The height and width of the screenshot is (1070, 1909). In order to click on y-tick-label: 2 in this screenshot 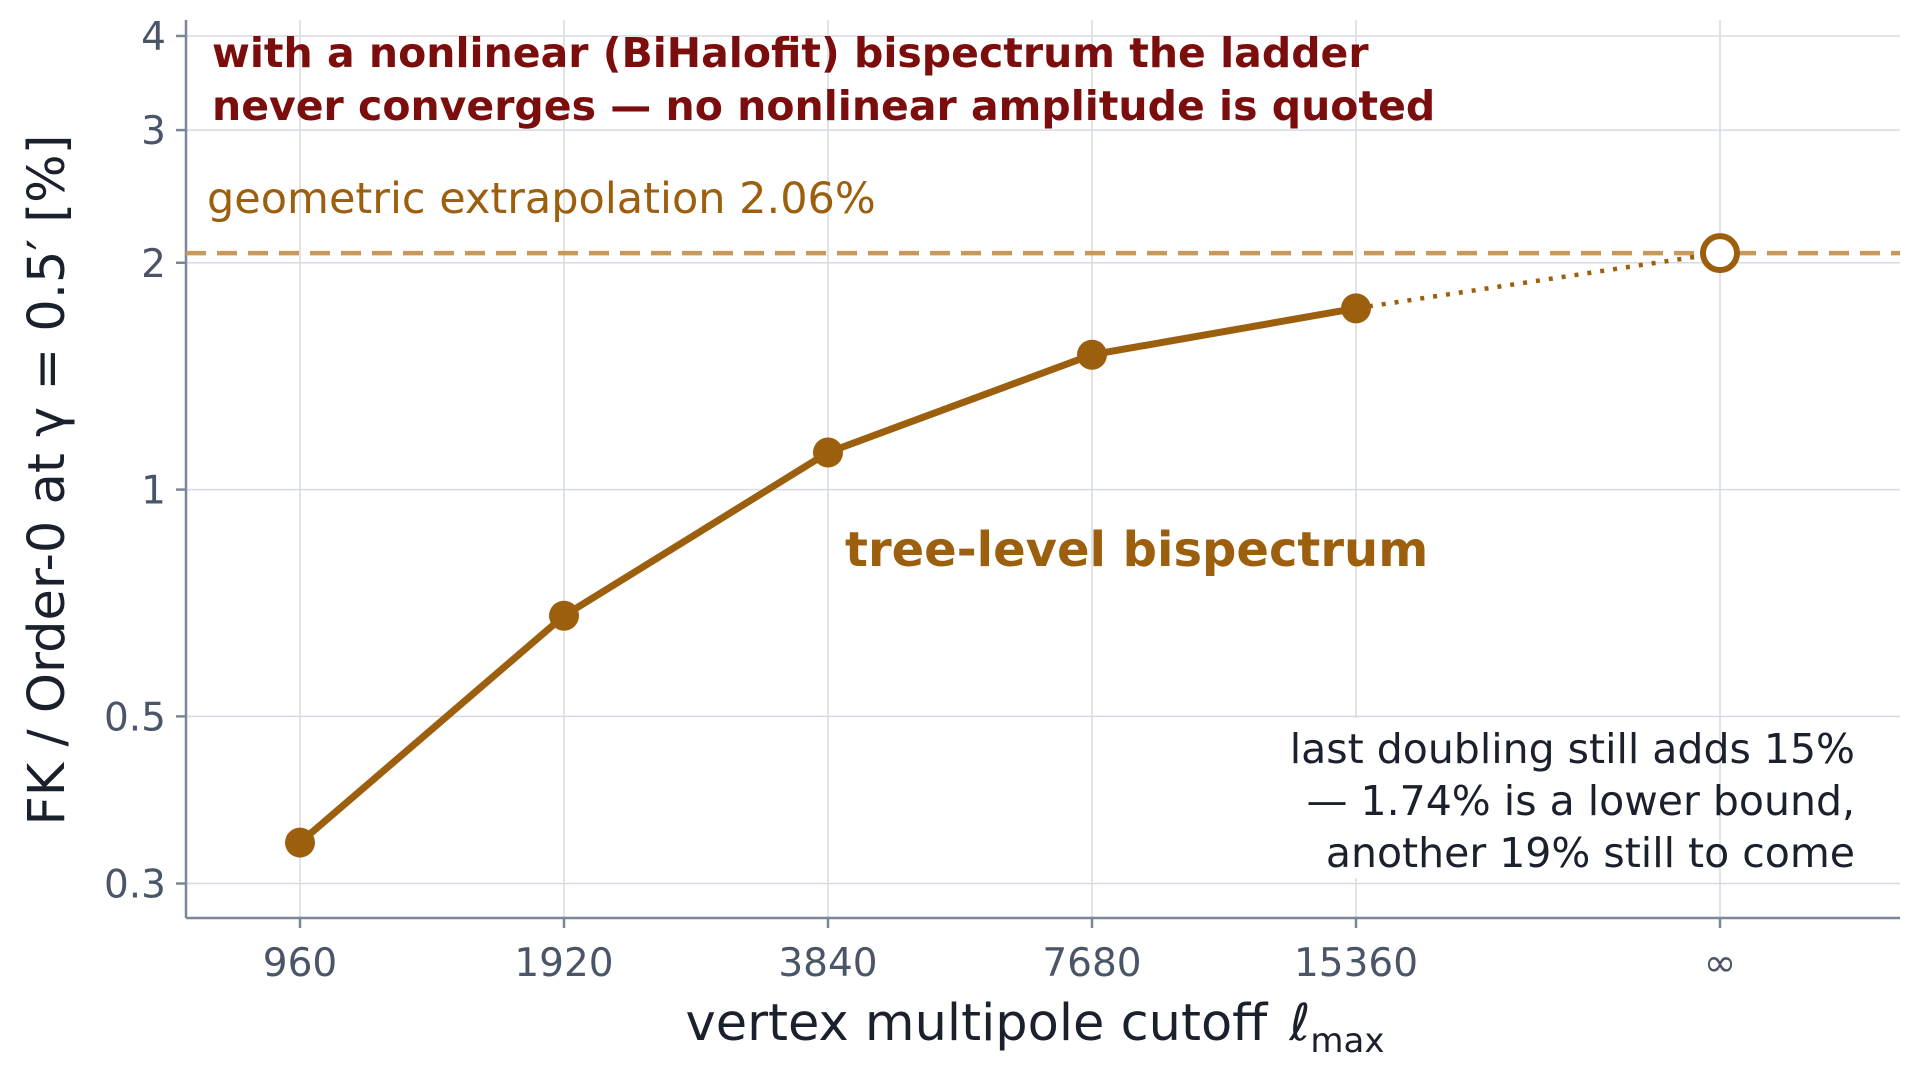, I will do `click(153, 264)`.